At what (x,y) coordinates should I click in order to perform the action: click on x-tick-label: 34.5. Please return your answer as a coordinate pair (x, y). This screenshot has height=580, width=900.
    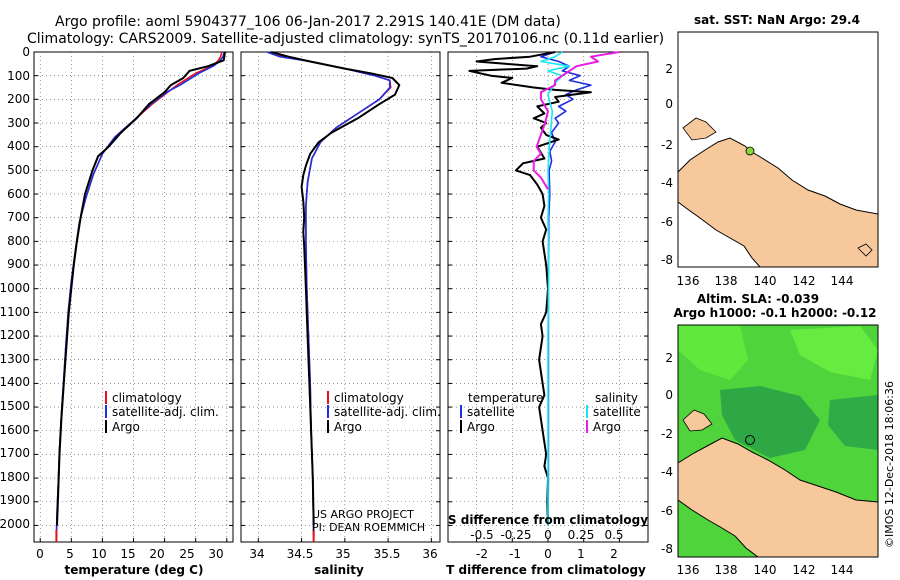
    Looking at the image, I should click on (300, 554).